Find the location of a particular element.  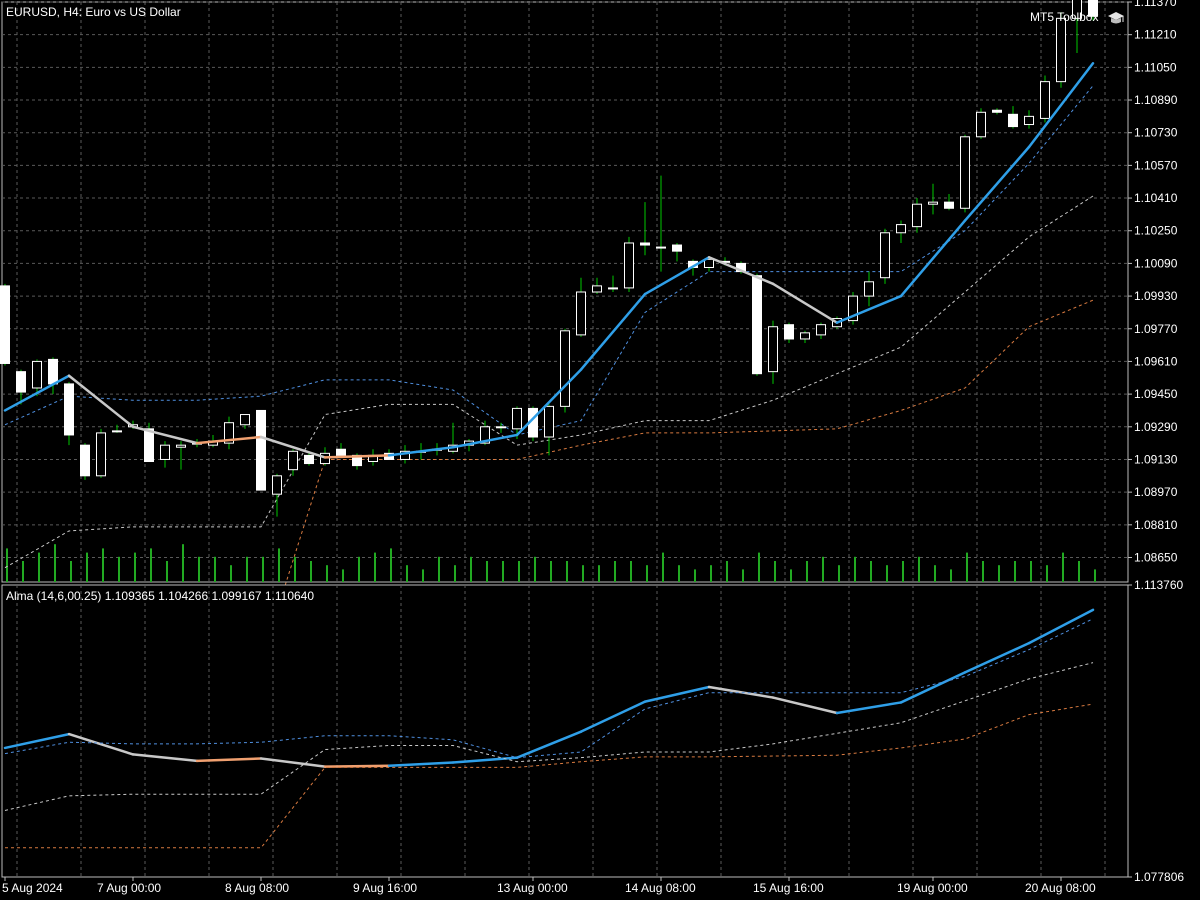

price-y-tick-label: 1.11210 is located at coordinates (1155, 35).